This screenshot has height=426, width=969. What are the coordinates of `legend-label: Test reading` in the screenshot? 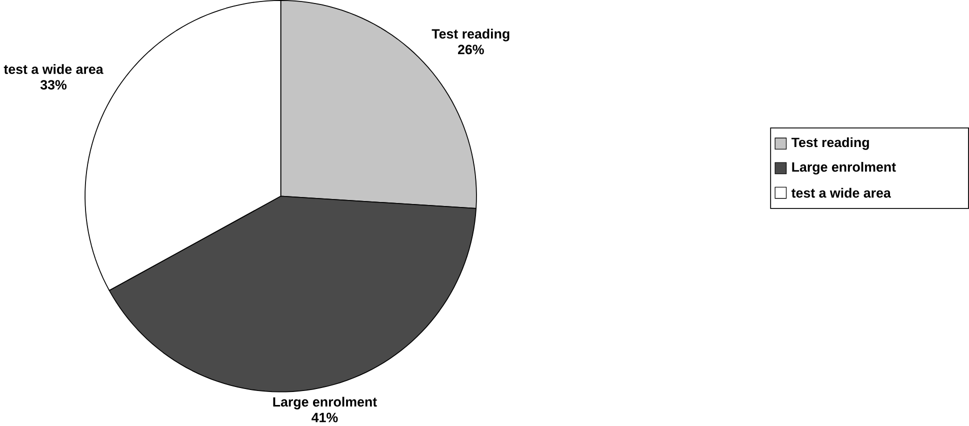 It's located at (830, 143).